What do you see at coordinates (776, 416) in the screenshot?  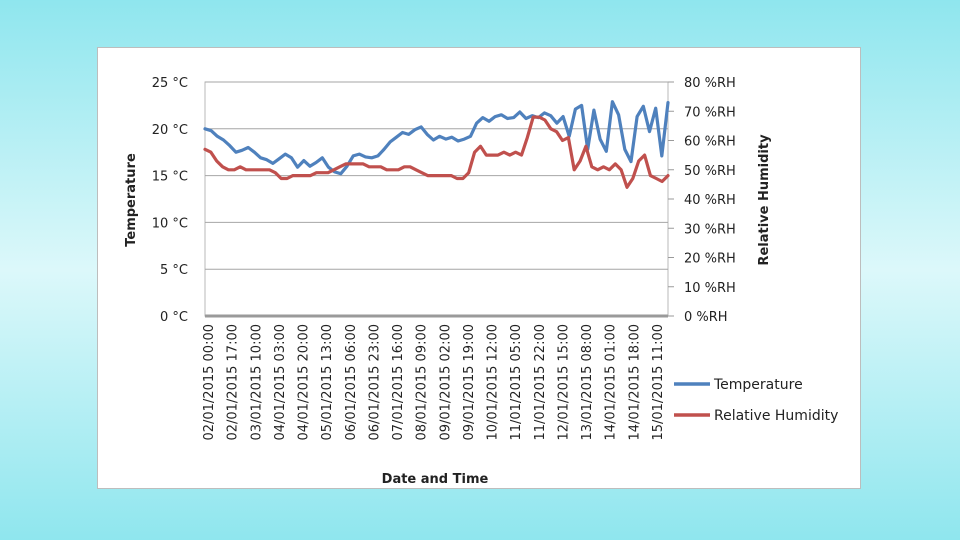 I see `legend-label: Relative Humidity` at bounding box center [776, 416].